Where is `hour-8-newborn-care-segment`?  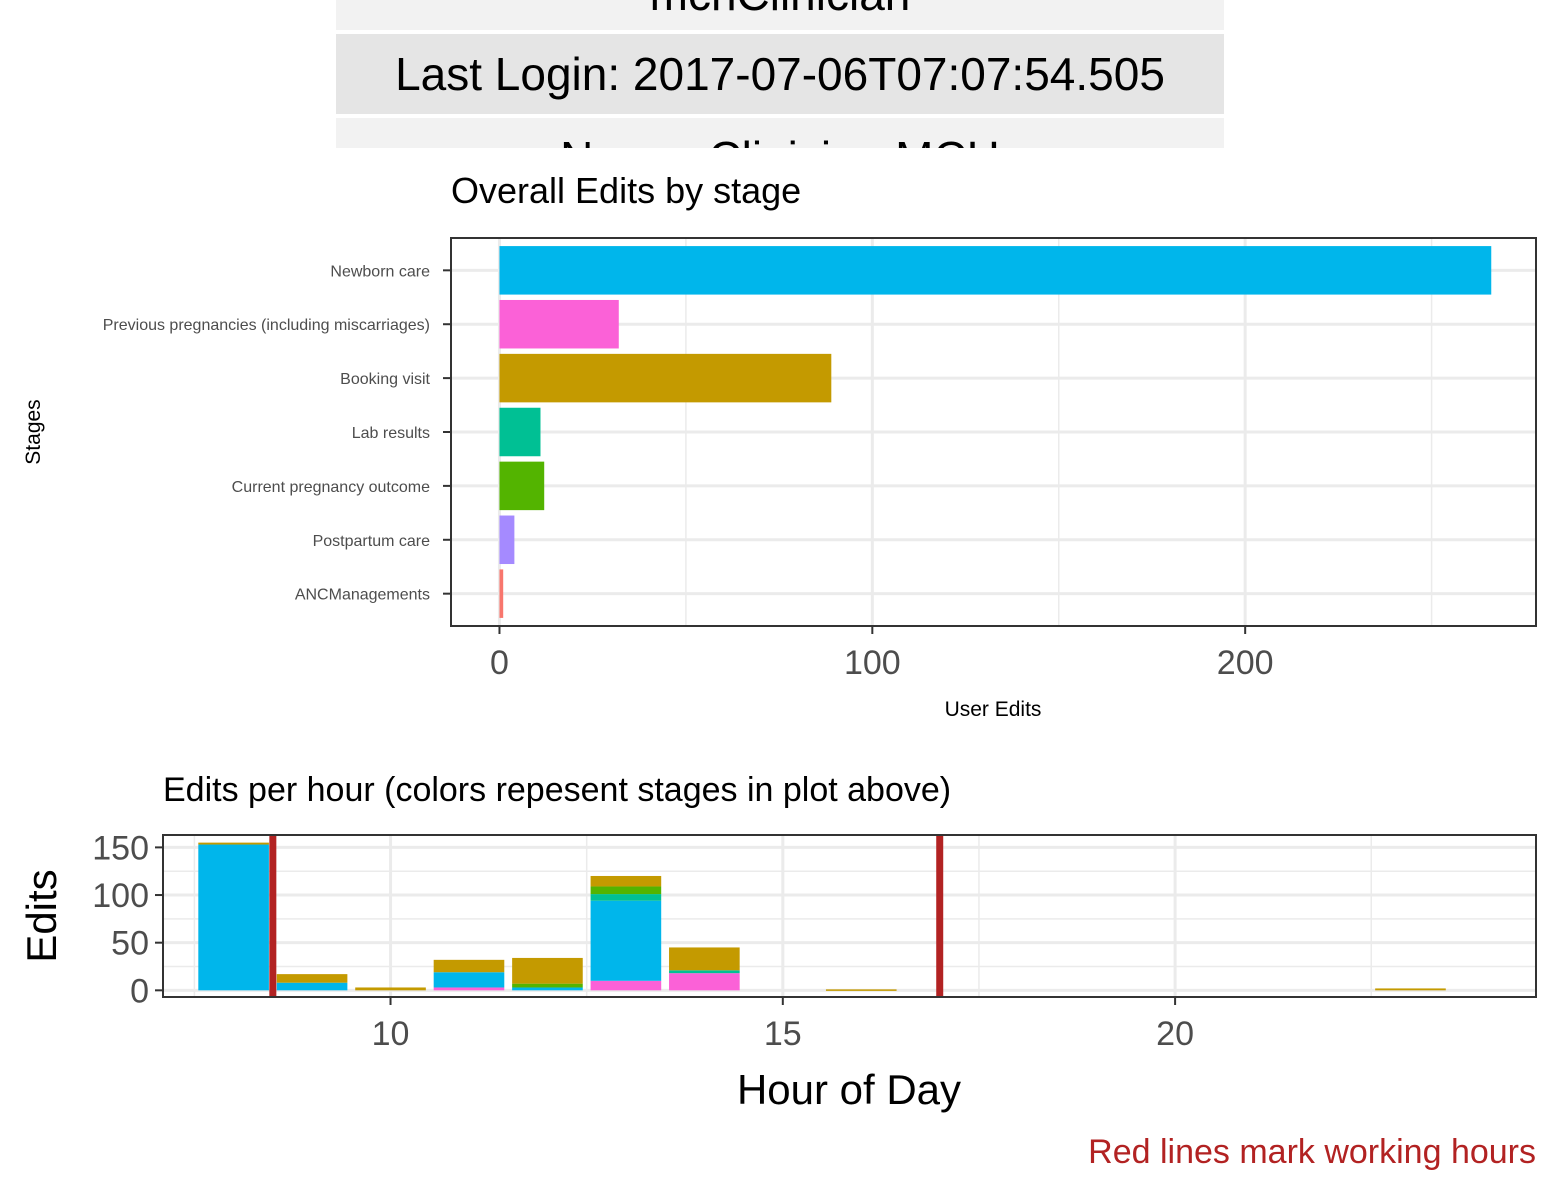 hour-8-newborn-care-segment is located at coordinates (233, 917).